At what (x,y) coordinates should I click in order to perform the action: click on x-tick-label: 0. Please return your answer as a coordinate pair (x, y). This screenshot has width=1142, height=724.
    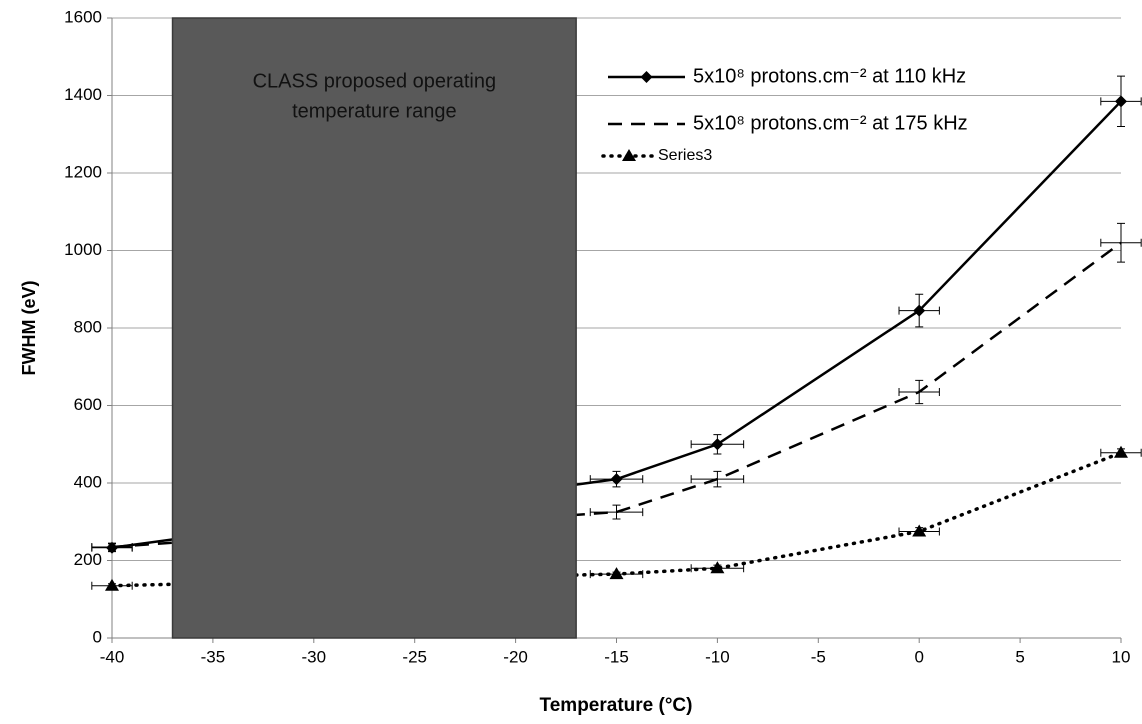
    Looking at the image, I should click on (918, 656).